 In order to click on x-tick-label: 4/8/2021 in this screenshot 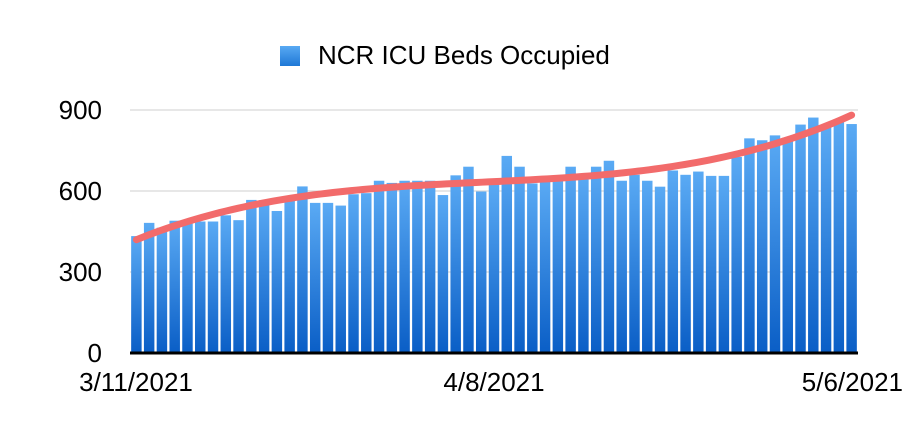, I will do `click(493, 382)`.